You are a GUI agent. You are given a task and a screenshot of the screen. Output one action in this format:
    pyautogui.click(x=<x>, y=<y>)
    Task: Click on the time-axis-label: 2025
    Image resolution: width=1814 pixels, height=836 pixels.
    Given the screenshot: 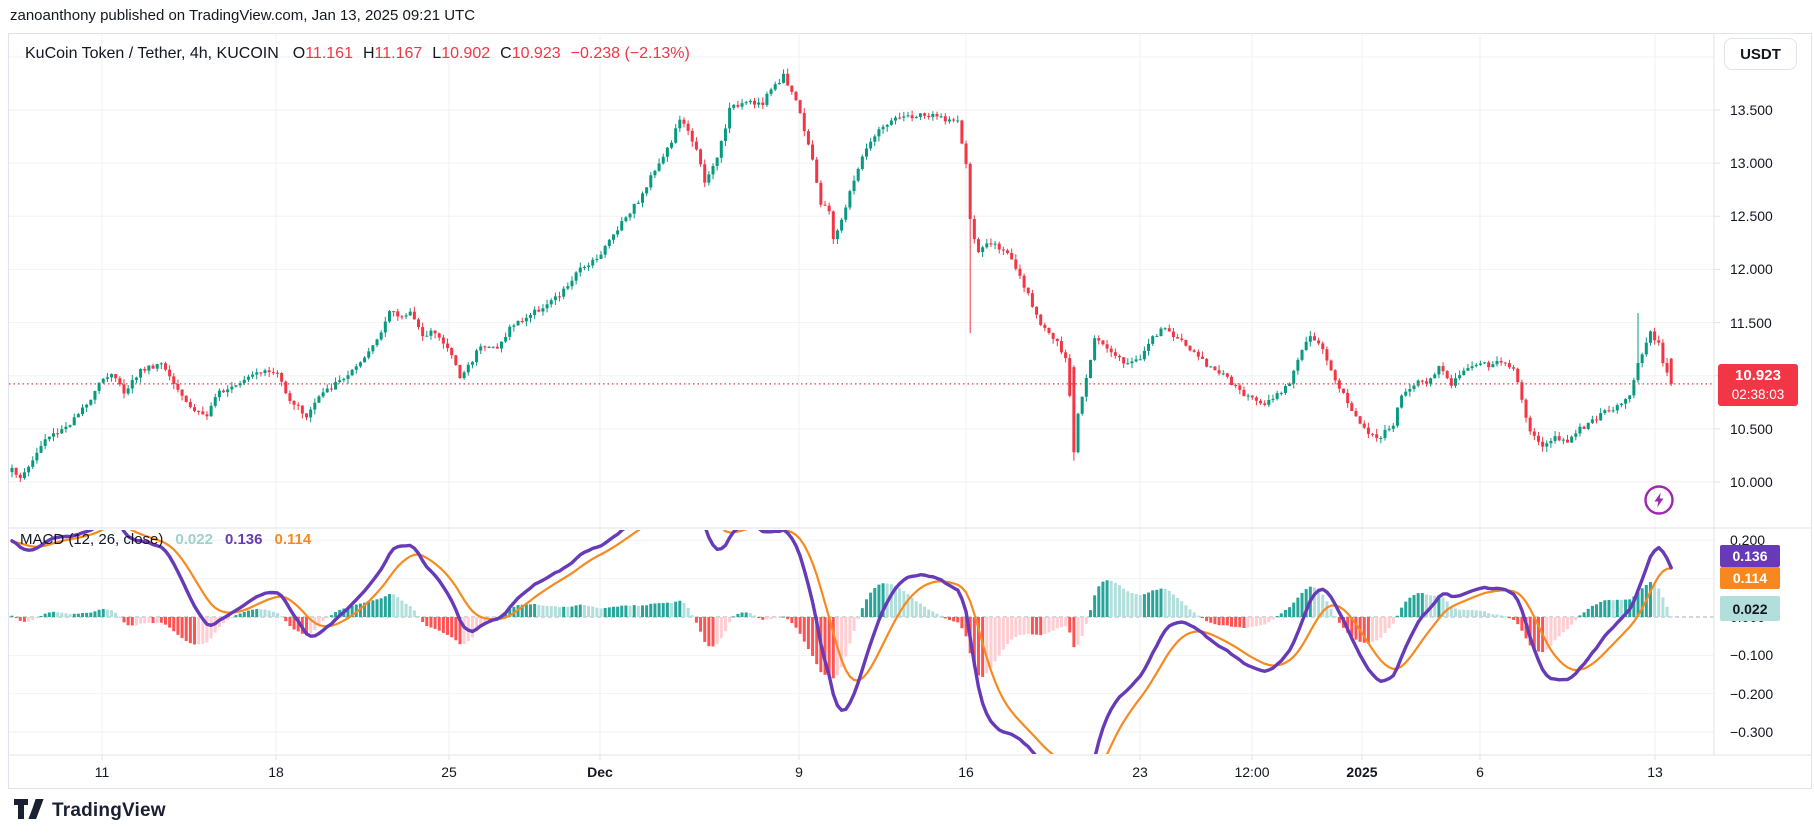 What is the action you would take?
    pyautogui.click(x=1362, y=772)
    